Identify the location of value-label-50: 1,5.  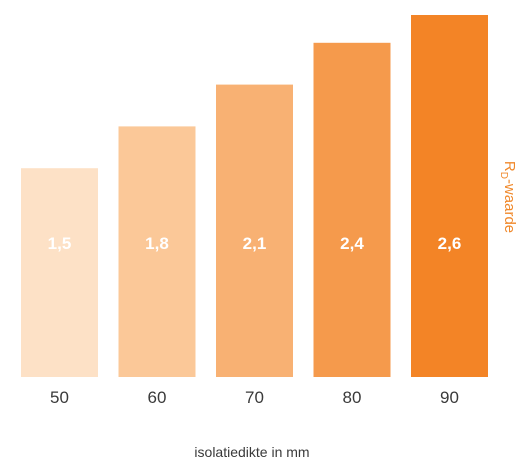
(60, 243).